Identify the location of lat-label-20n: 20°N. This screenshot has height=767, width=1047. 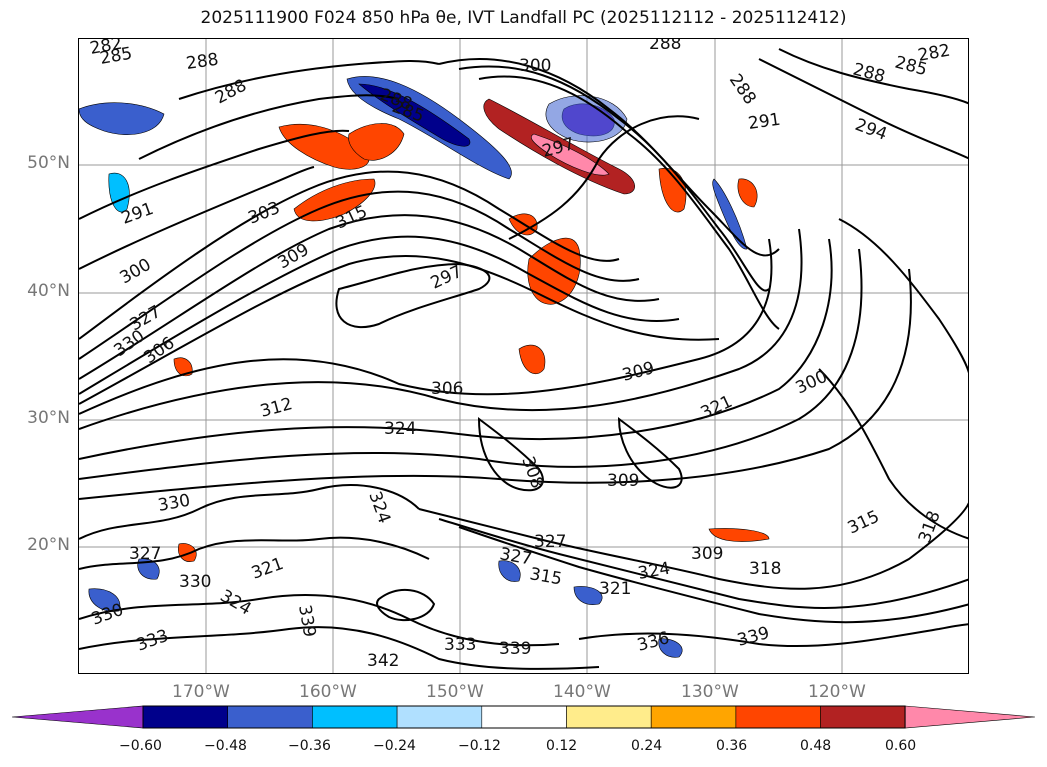
(48, 545).